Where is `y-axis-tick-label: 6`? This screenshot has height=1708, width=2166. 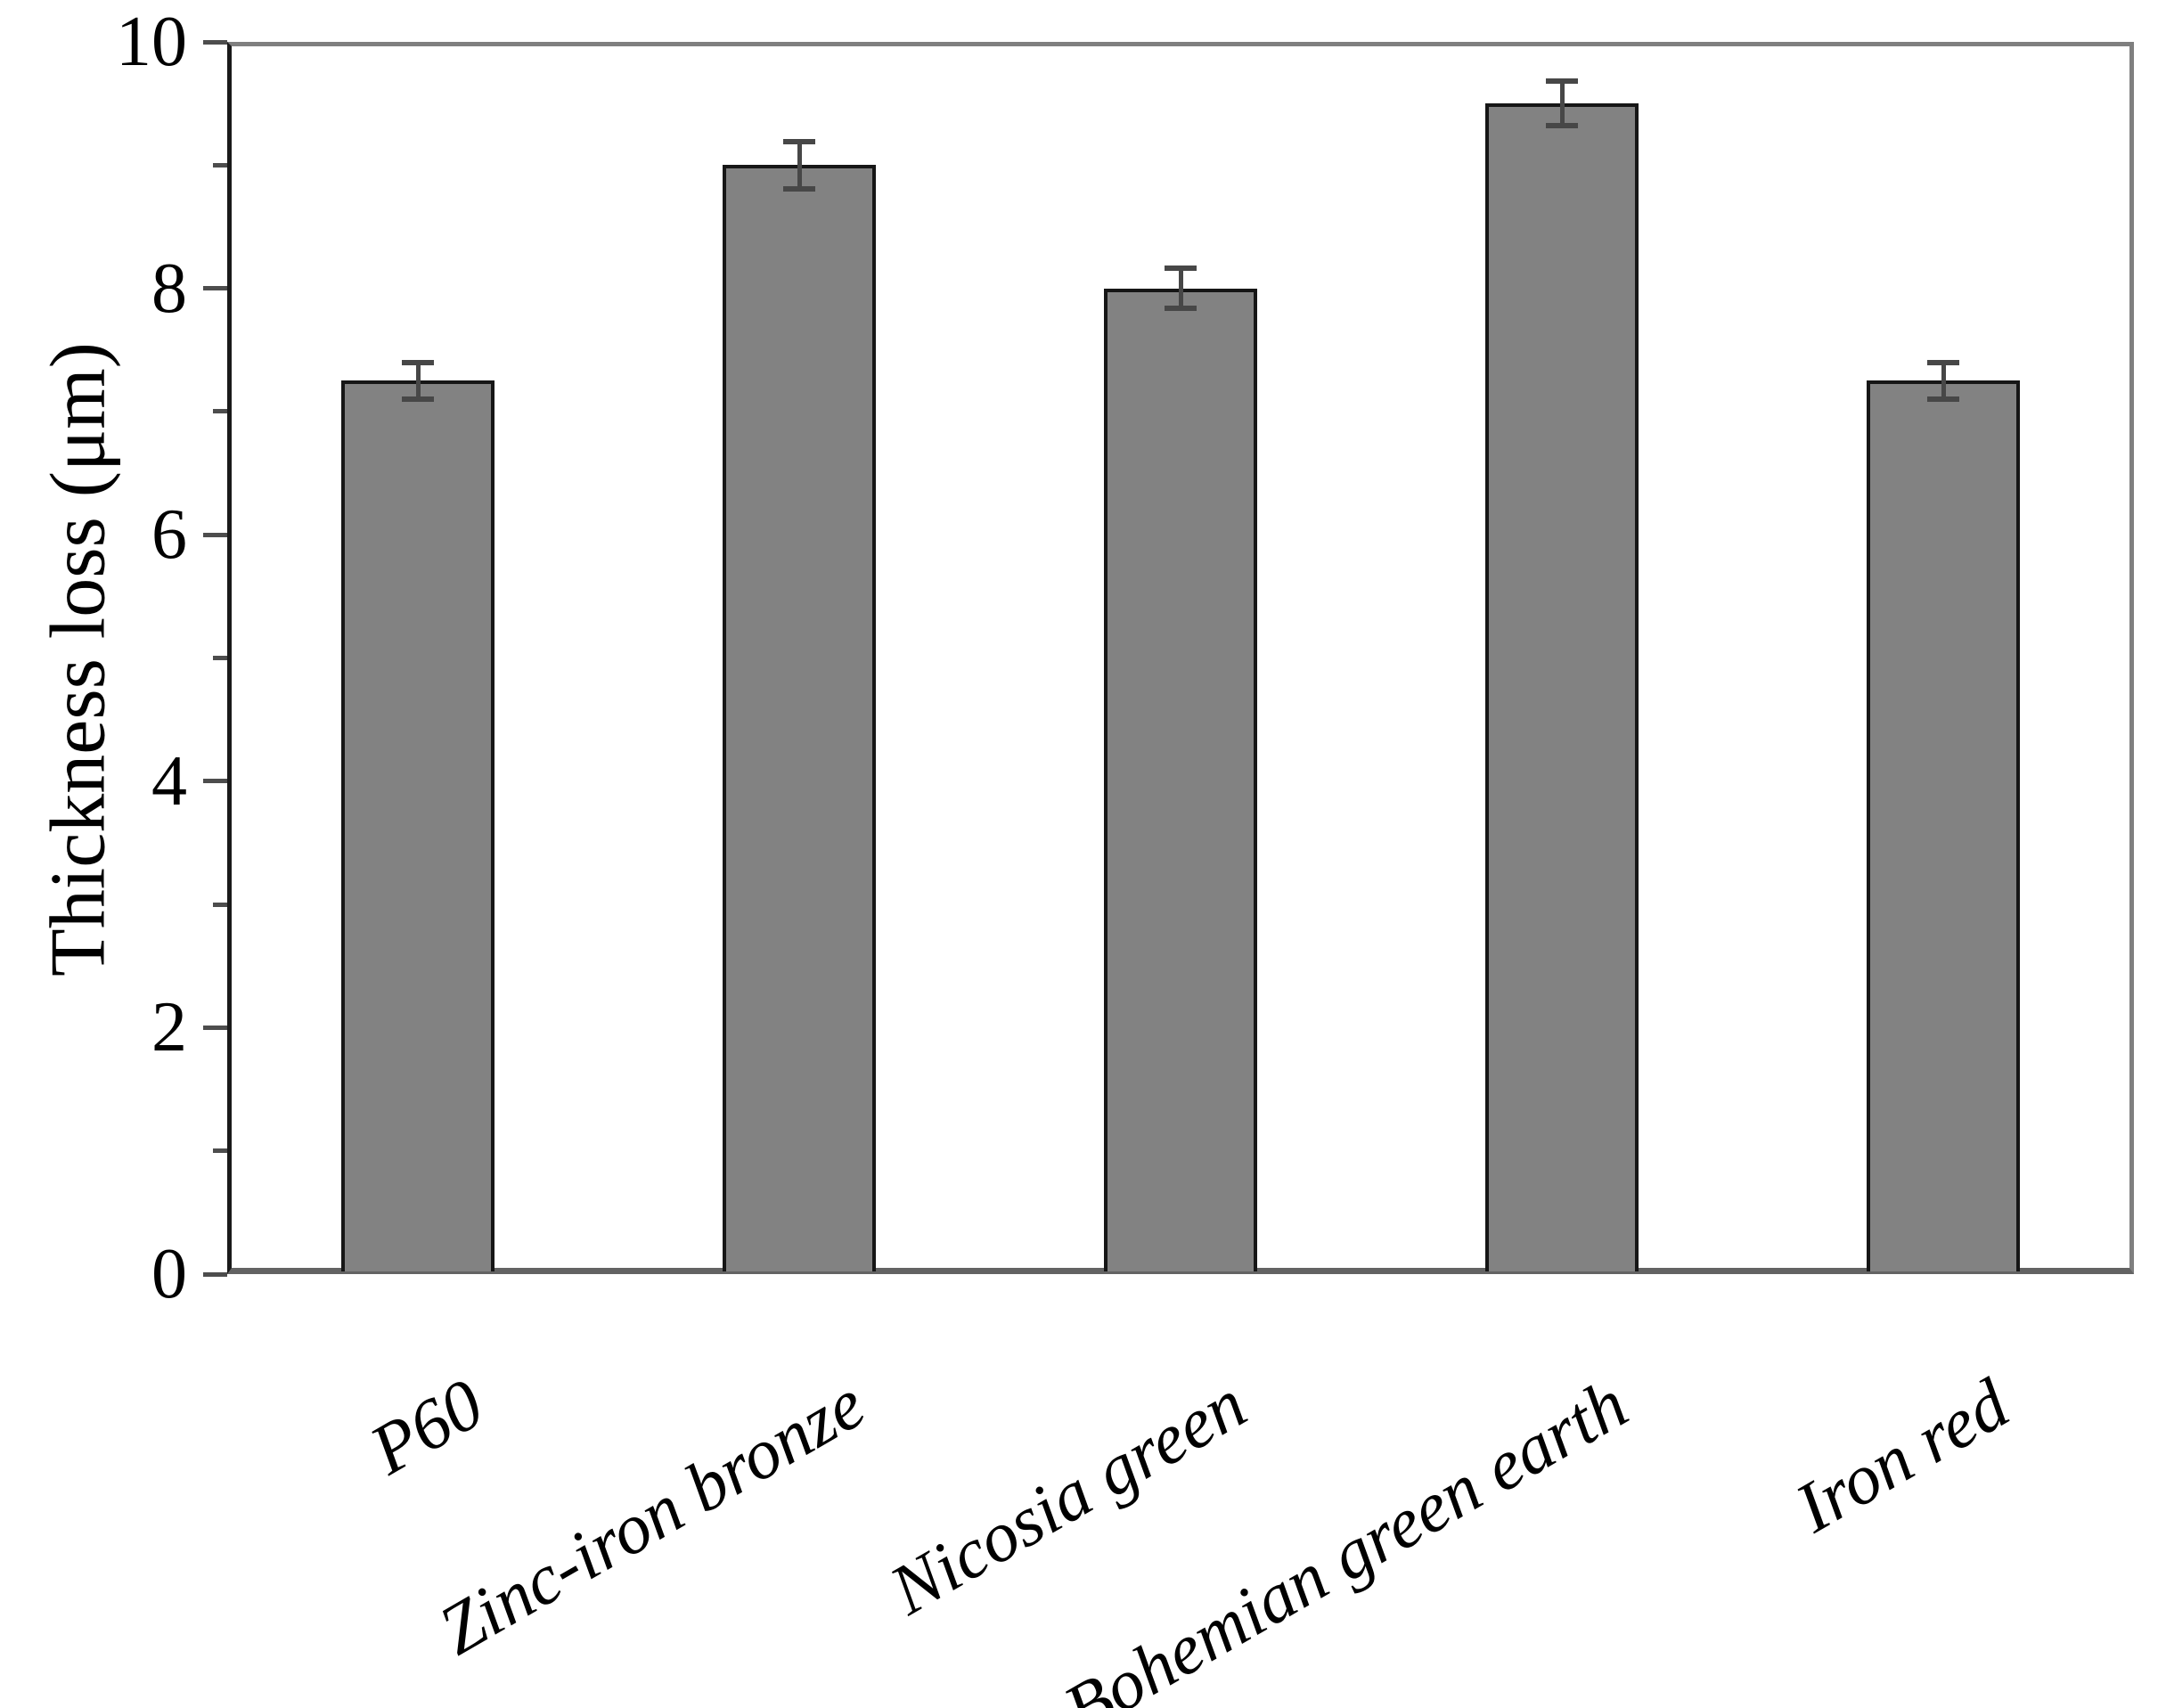
y-axis-tick-label: 6 is located at coordinates (169, 535).